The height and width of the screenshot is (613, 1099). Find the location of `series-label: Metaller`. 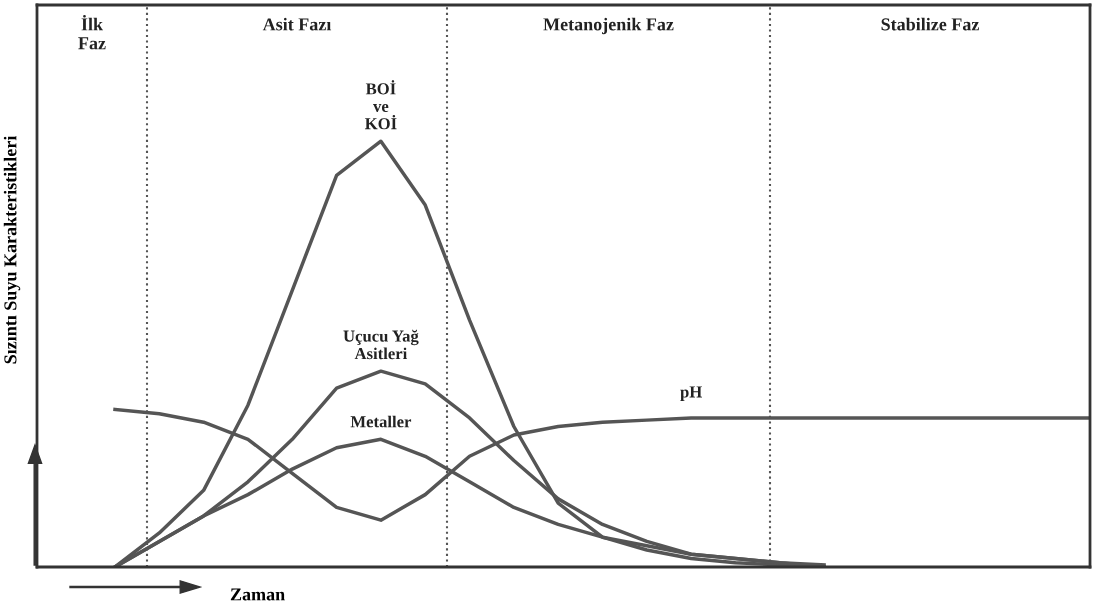

series-label: Metaller is located at coordinates (381, 421).